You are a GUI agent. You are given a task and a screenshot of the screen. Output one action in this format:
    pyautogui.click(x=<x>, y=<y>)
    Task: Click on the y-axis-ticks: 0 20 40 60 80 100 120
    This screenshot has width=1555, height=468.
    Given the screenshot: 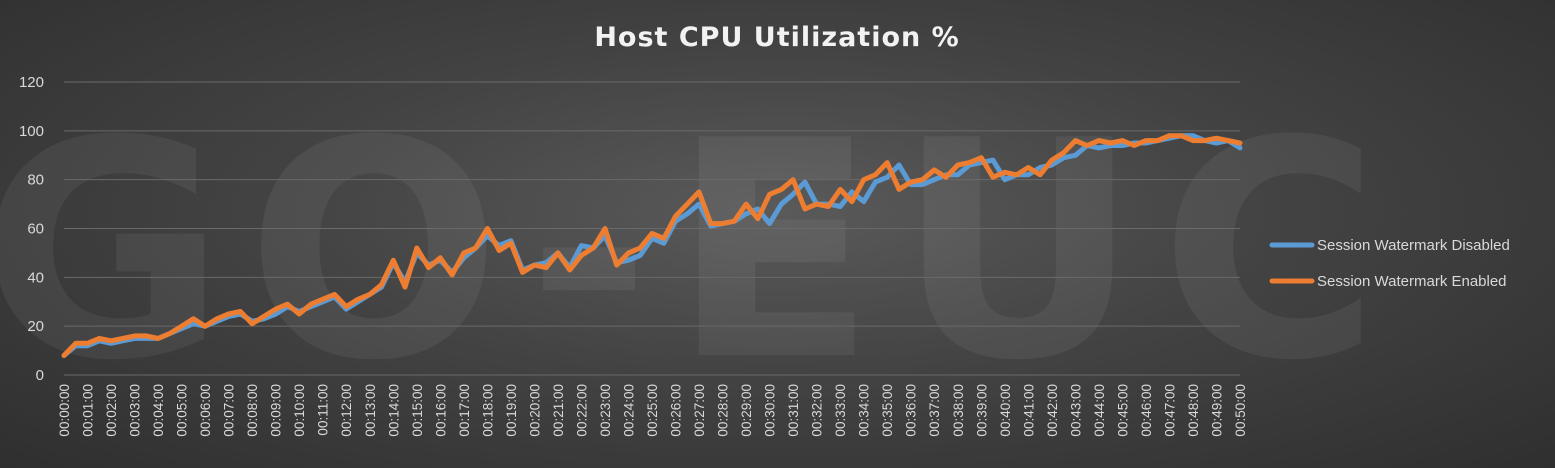 What is the action you would take?
    pyautogui.click(x=31, y=229)
    